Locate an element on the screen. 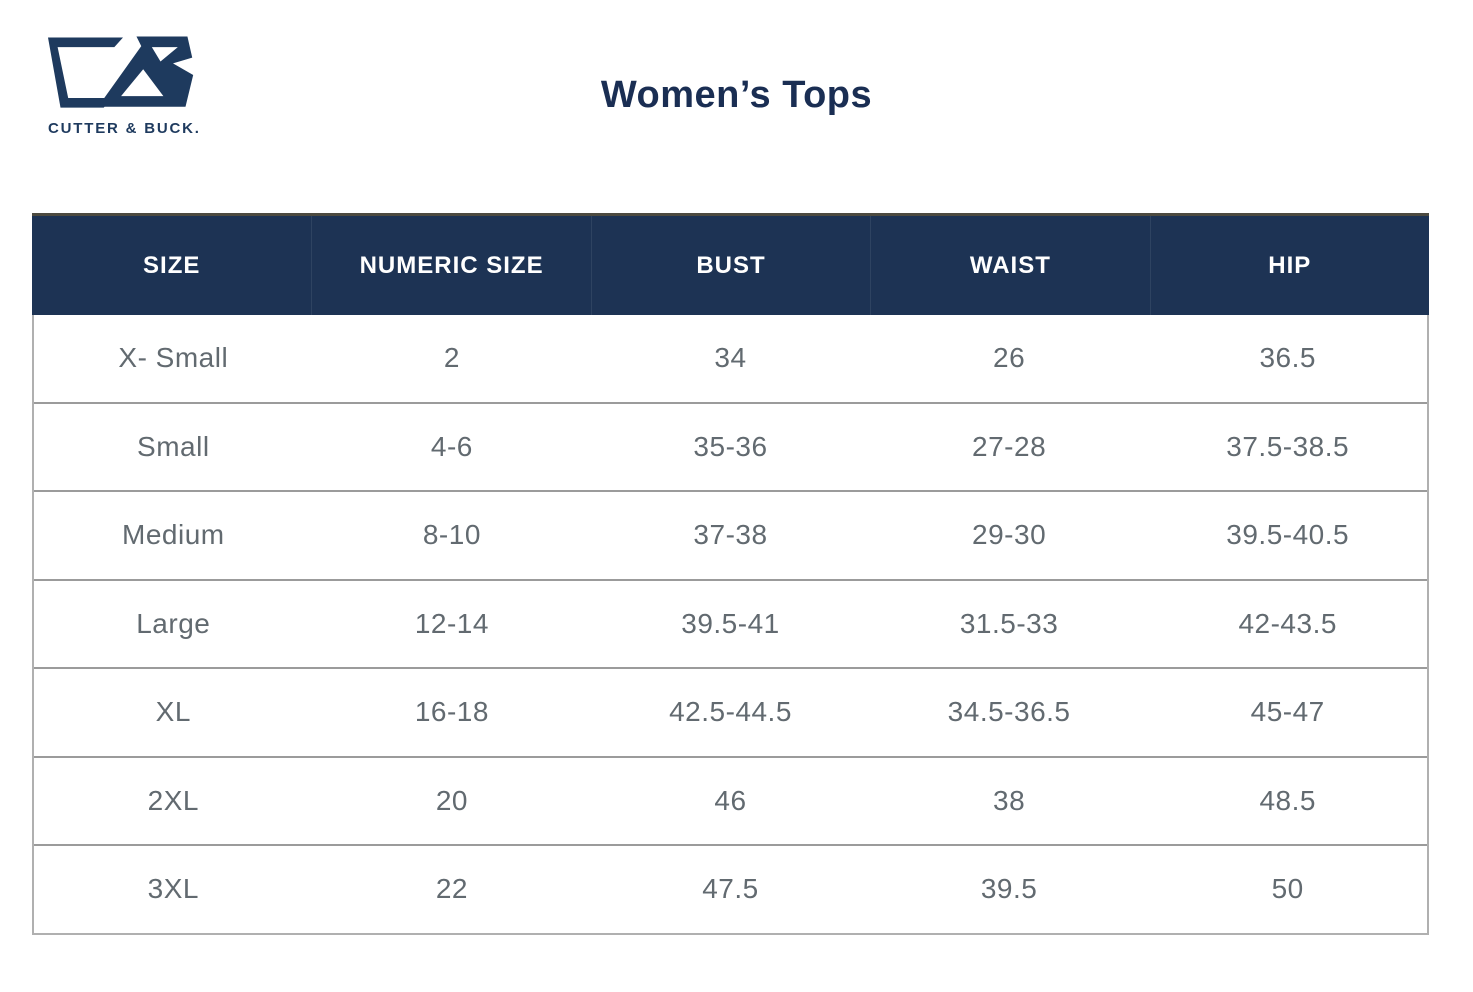 Image resolution: width=1473 pixels, height=992 pixels. table-row-small: Small 4-6 35-36 27-28 37.5-38.5 is located at coordinates (730, 446).